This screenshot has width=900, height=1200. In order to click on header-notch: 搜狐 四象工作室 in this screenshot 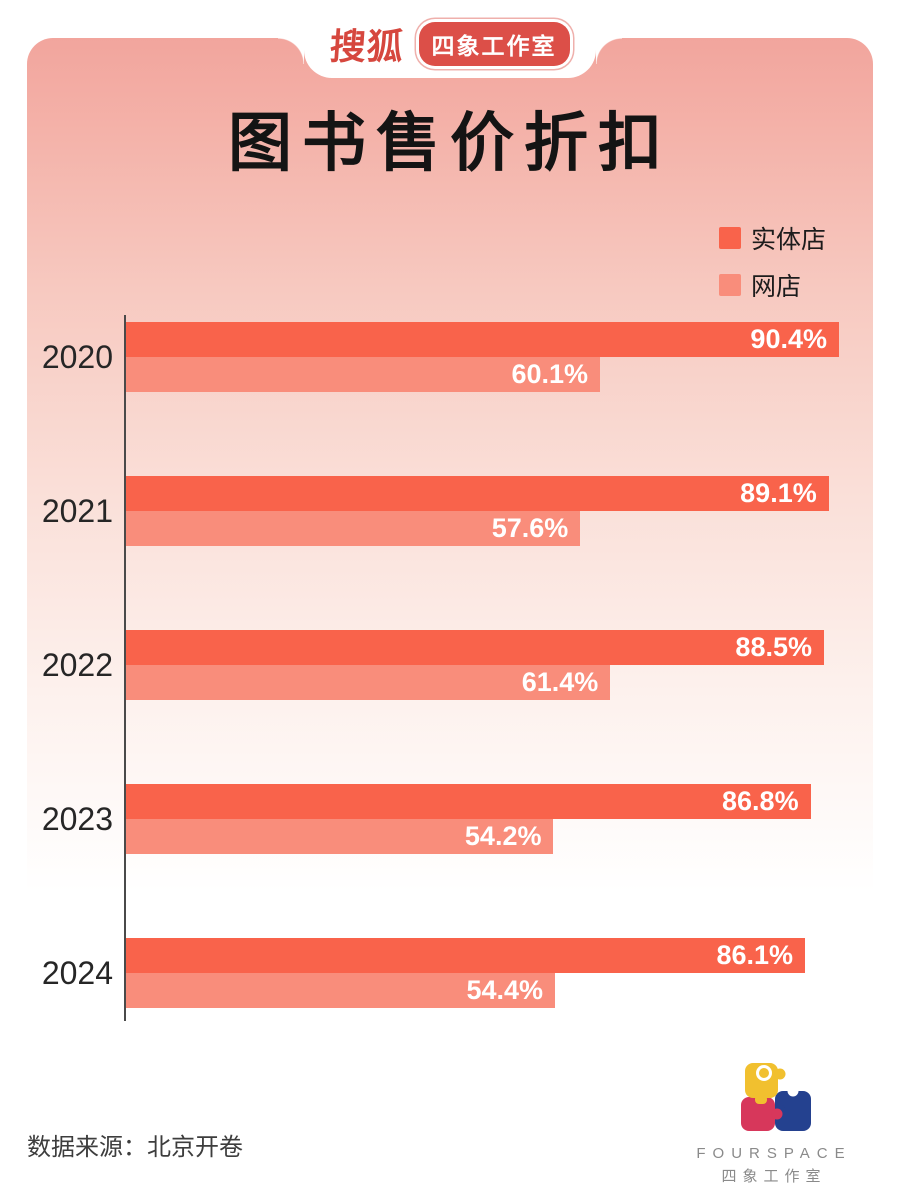, I will do `click(450, 39)`.